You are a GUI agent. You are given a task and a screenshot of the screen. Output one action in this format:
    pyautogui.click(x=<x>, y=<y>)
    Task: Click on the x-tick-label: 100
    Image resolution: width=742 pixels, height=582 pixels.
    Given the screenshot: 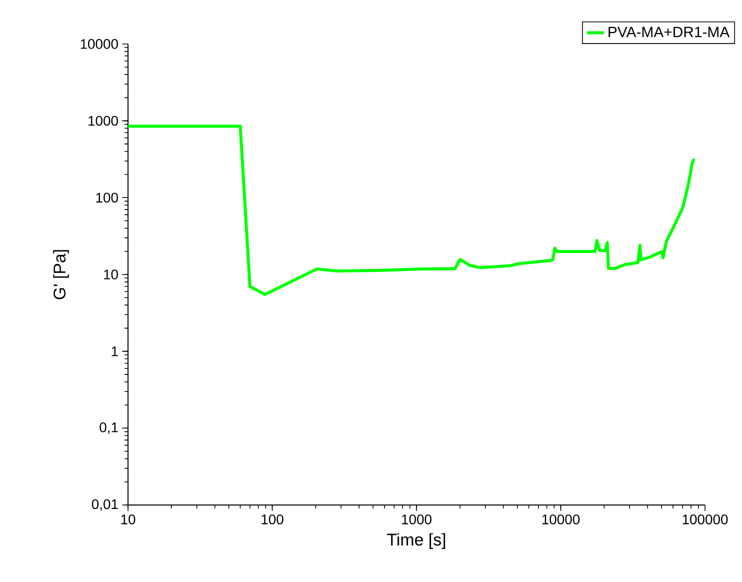 What is the action you would take?
    pyautogui.click(x=273, y=519)
    